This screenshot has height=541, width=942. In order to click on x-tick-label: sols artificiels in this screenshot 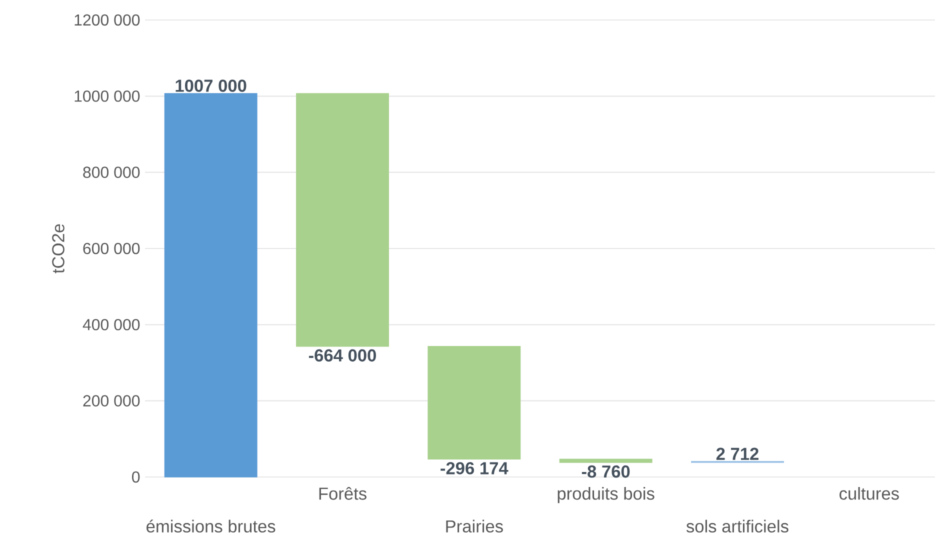, I will do `click(737, 526)`.